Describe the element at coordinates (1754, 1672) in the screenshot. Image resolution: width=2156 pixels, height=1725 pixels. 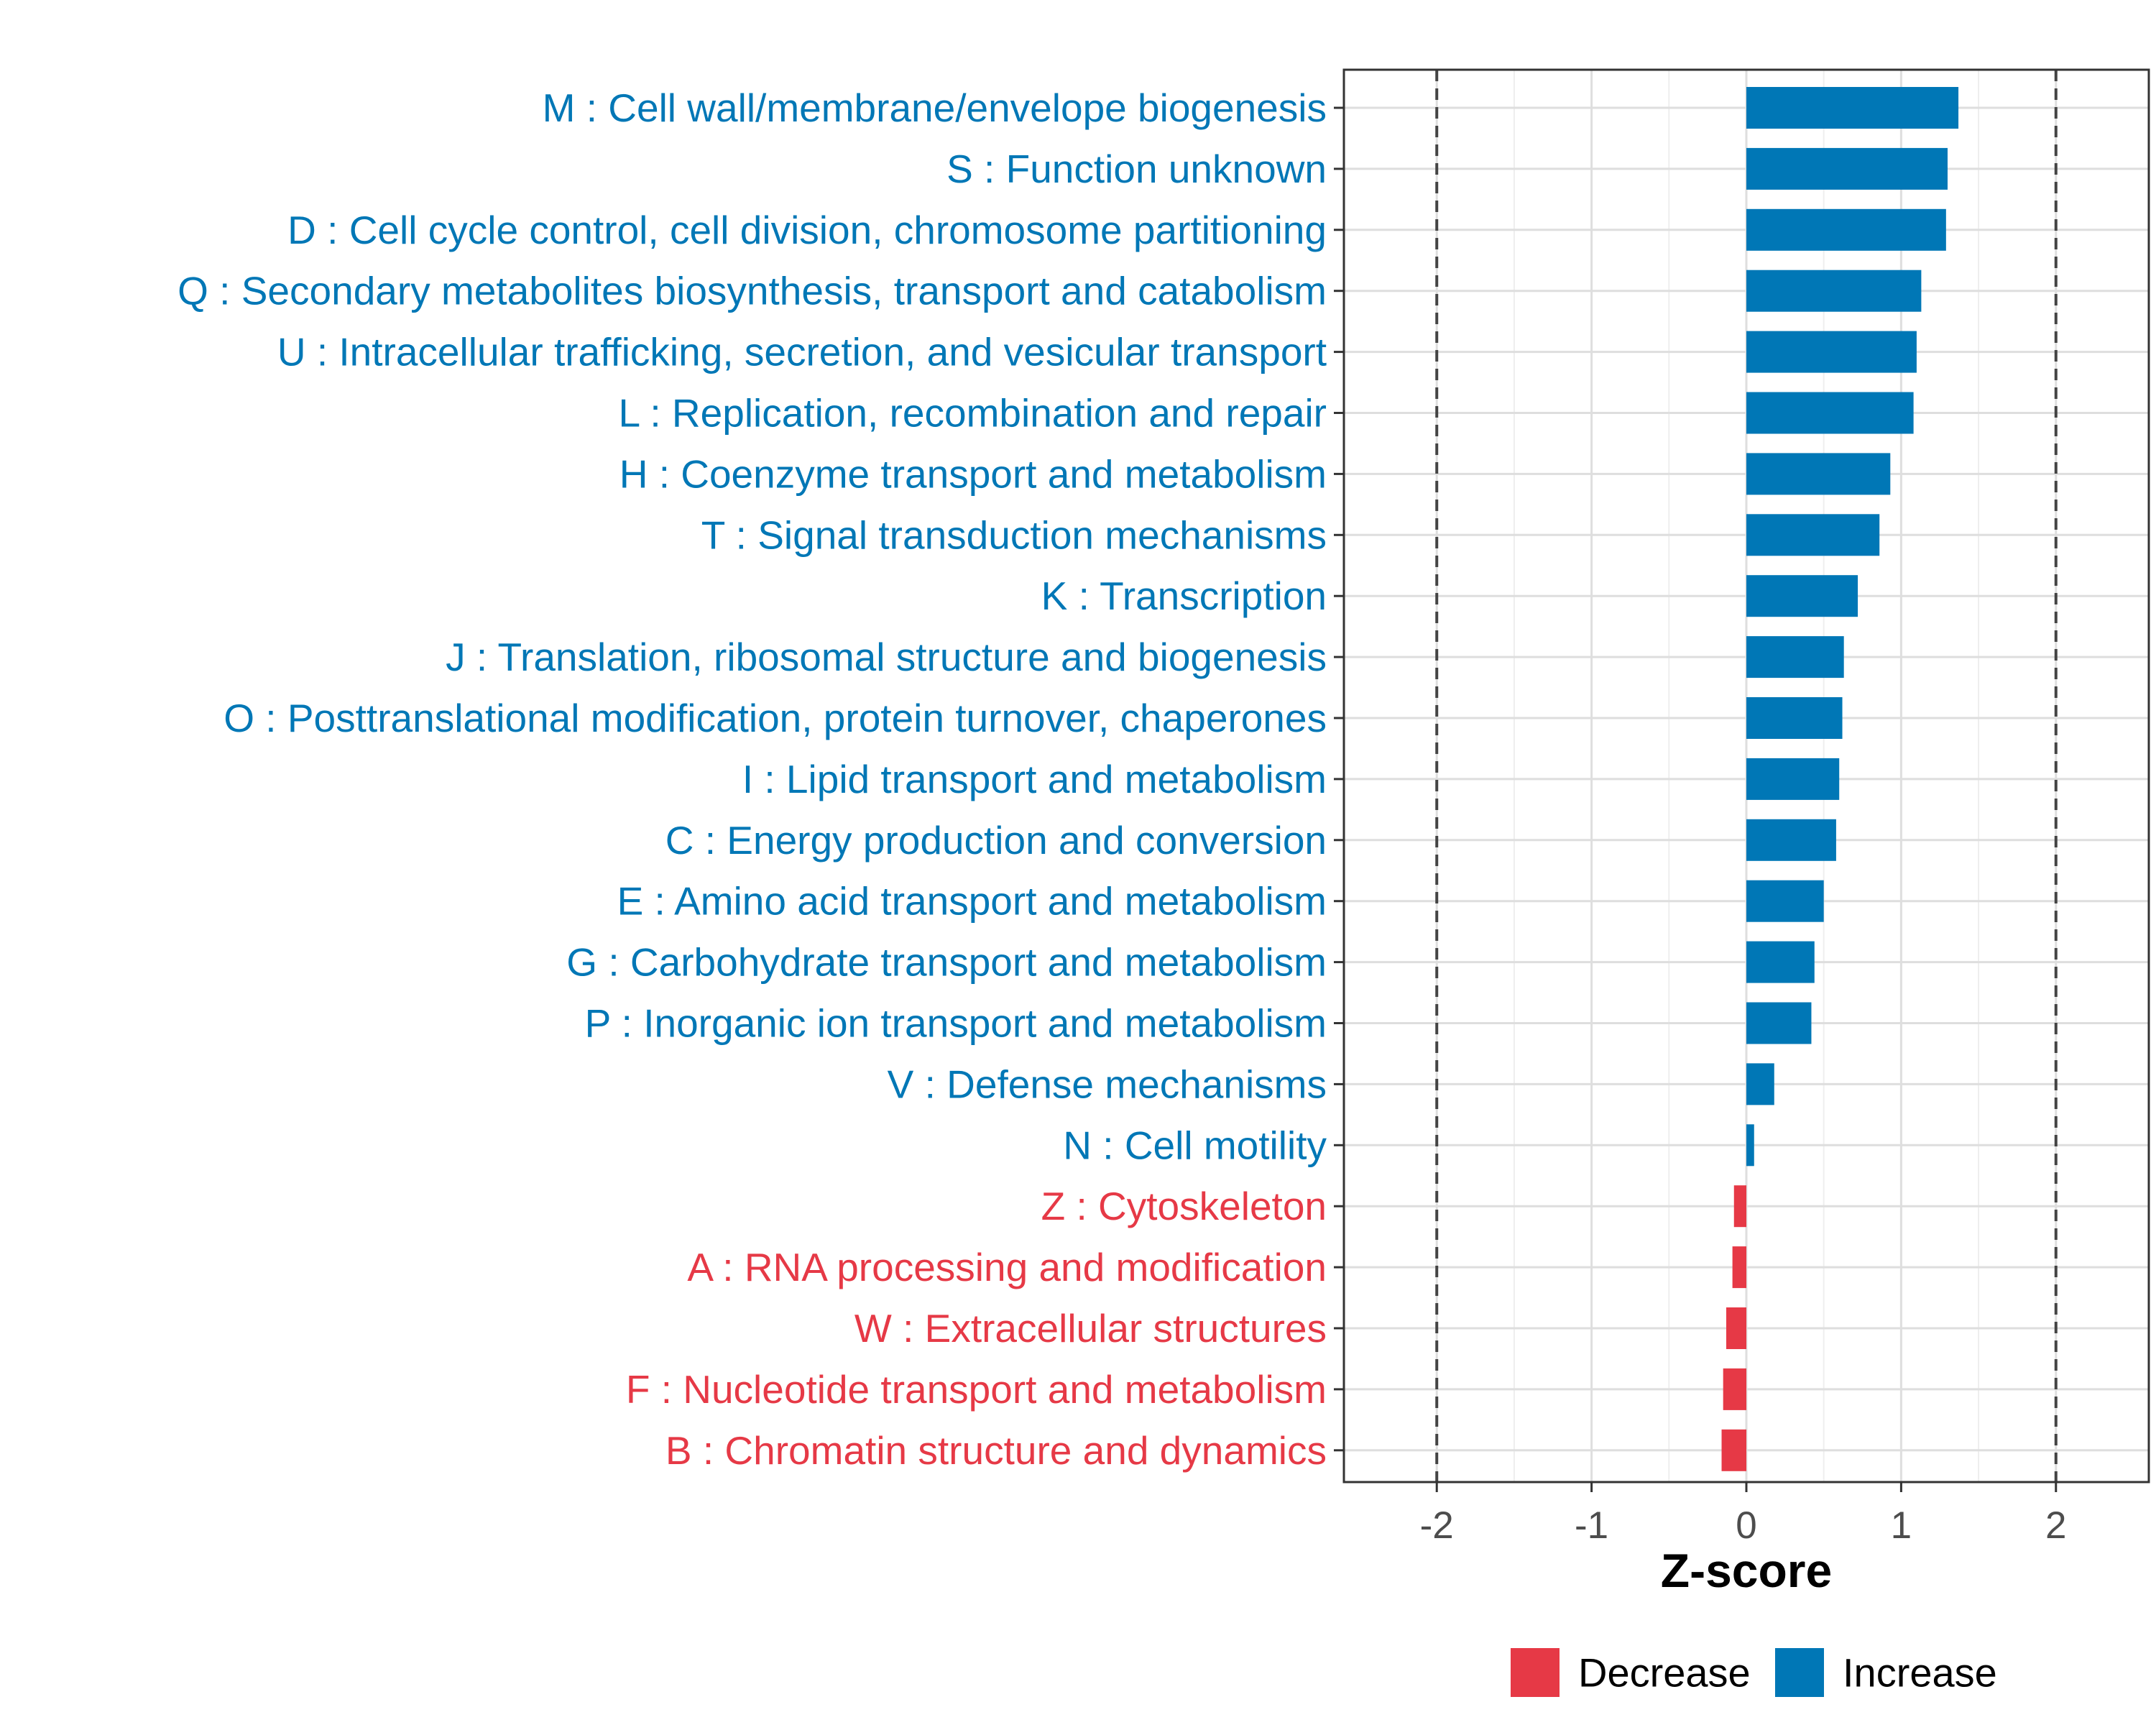
I see `legend: Decrease Increase` at that location.